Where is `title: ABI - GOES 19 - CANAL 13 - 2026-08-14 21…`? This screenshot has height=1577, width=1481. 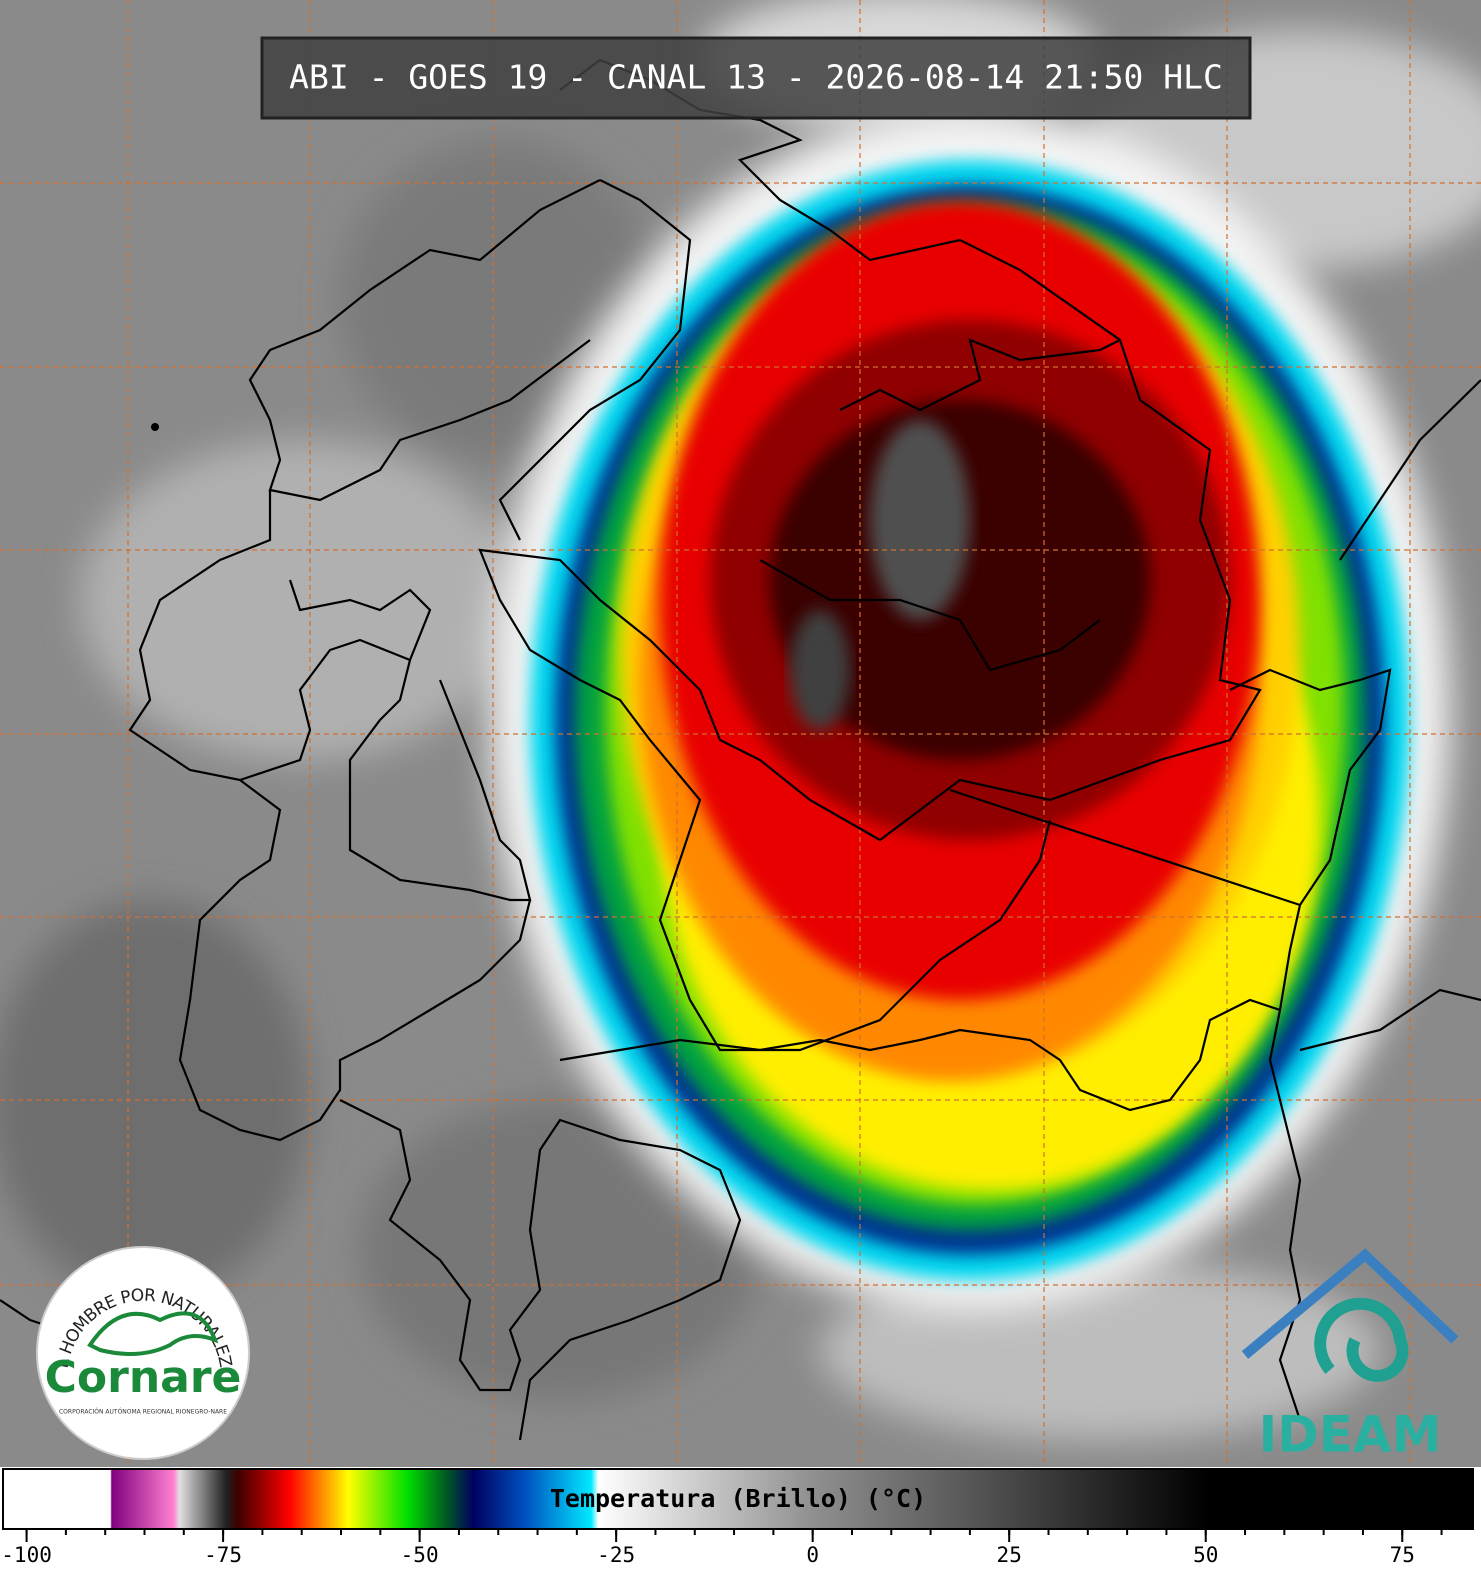 title: ABI - GOES 19 - CANAL 13 - 2026-08-14 21… is located at coordinates (756, 77).